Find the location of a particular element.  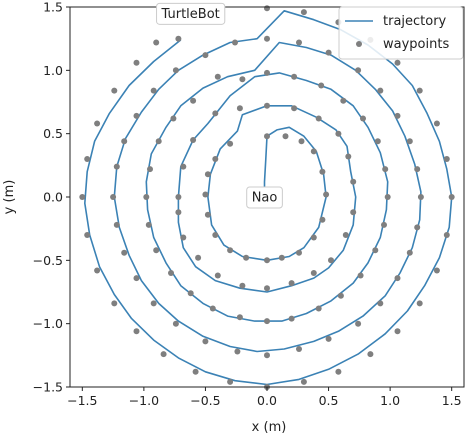

x-axis-label: x (m) is located at coordinates (269, 427).